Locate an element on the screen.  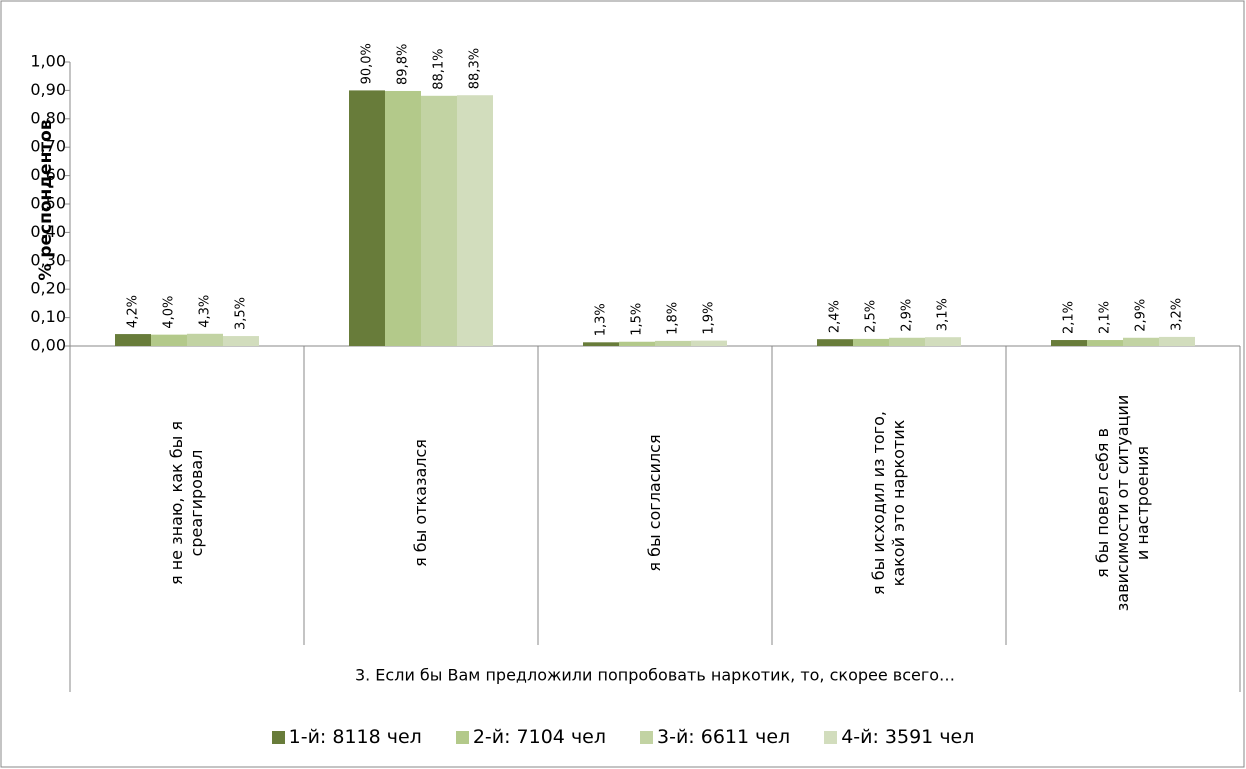
y-tick-label: 0,90 is located at coordinates (48, 89).